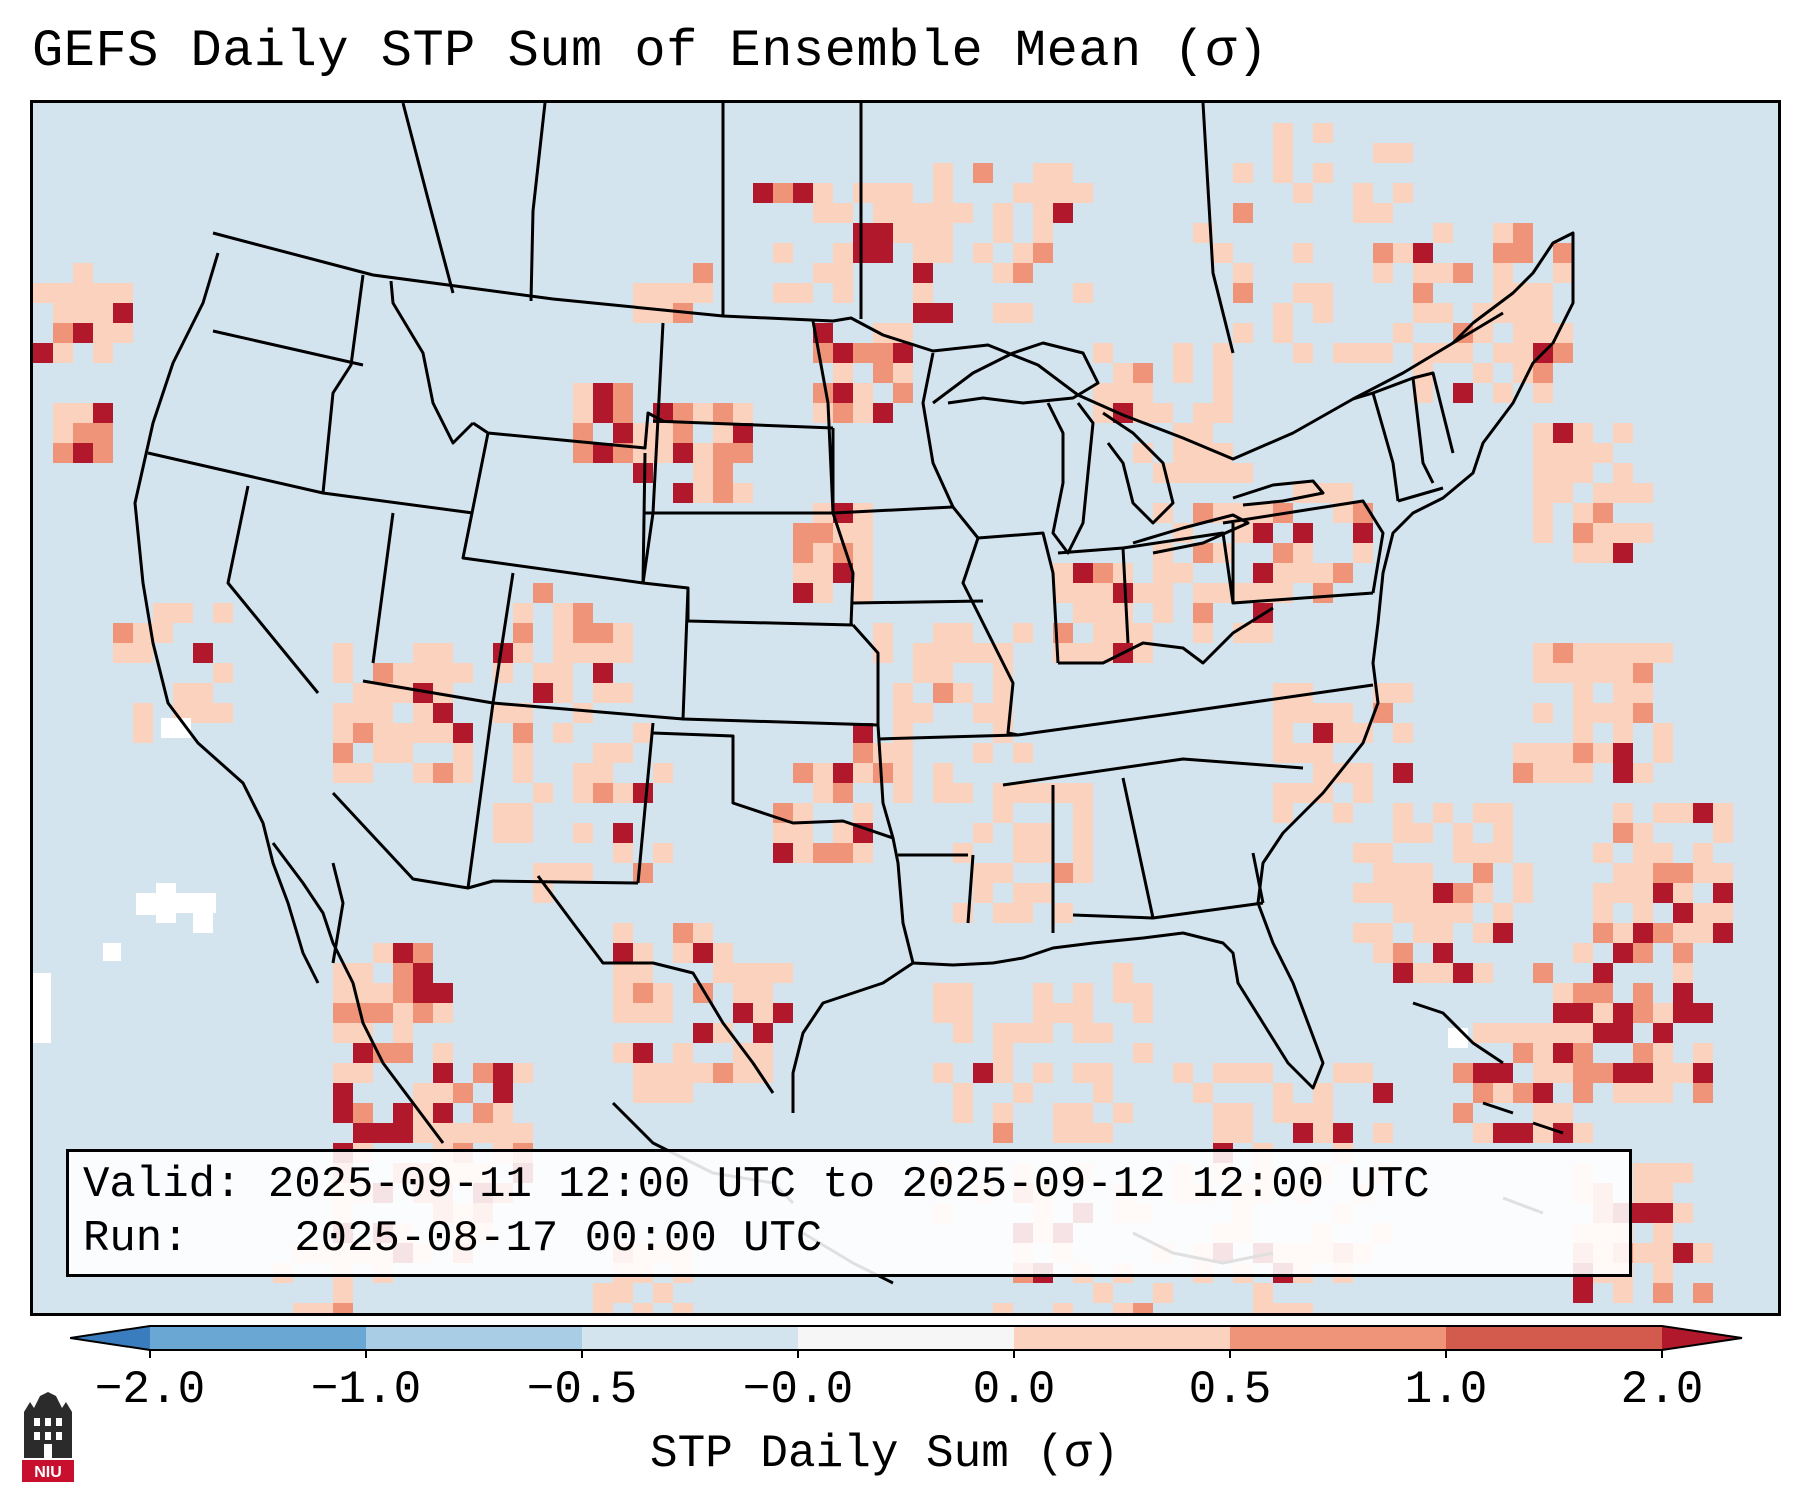  I want to click on colorbar, so click(906, 1341).